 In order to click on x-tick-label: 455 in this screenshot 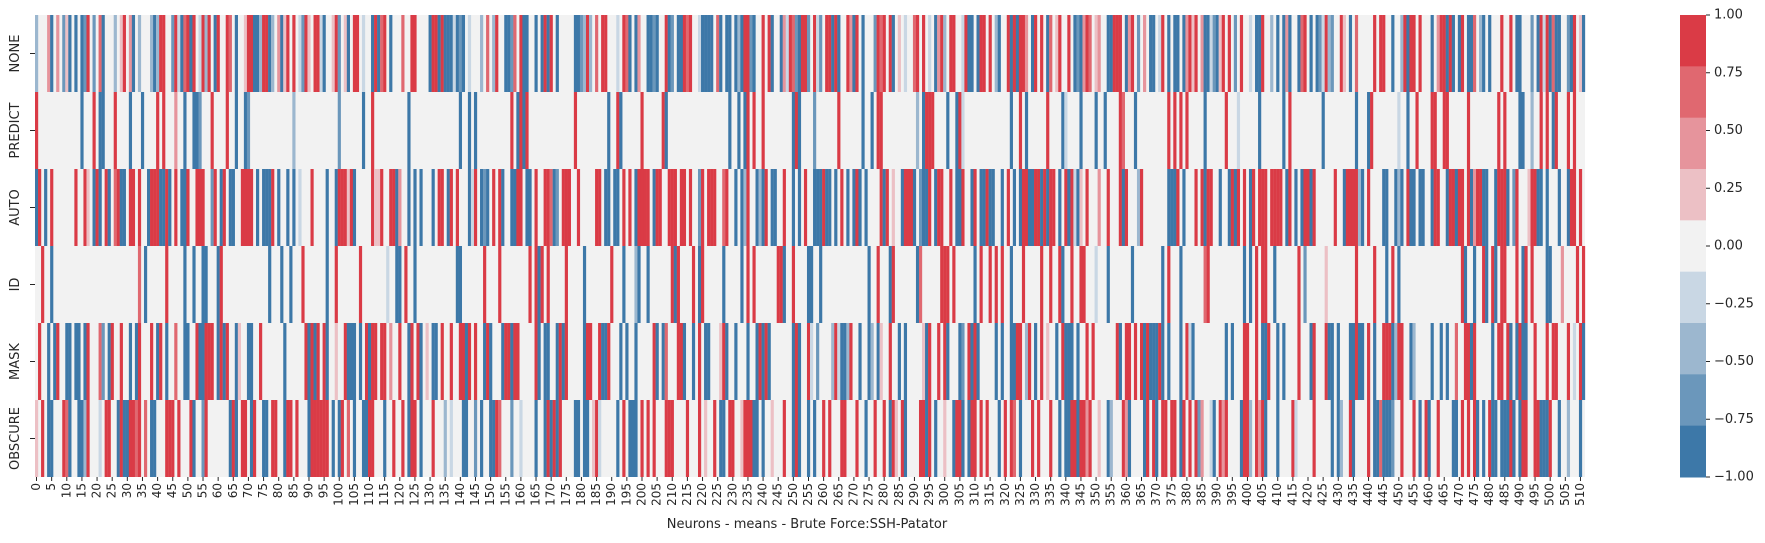, I will do `click(1413, 494)`.